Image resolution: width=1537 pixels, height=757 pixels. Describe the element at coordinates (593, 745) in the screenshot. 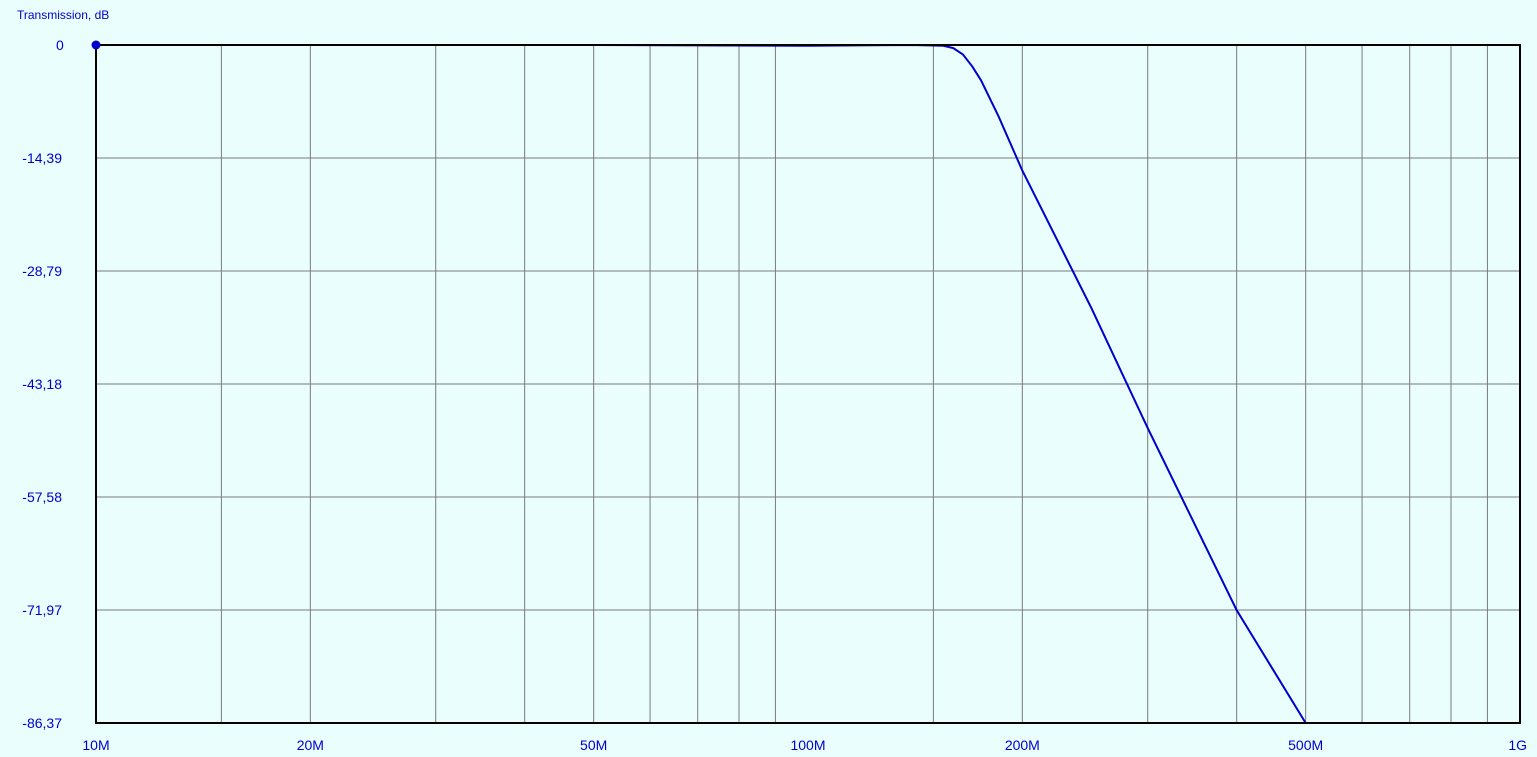

I see `x-tick-label: 50M` at that location.